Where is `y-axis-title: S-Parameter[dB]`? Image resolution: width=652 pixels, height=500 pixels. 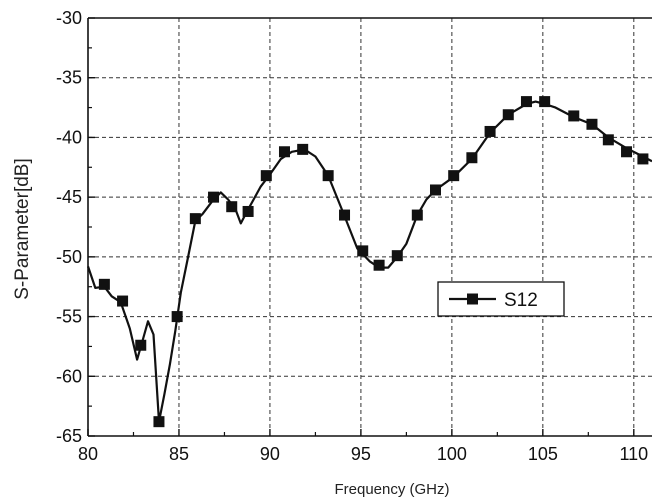
y-axis-title: S-Parameter[dB] is located at coordinates (22, 229).